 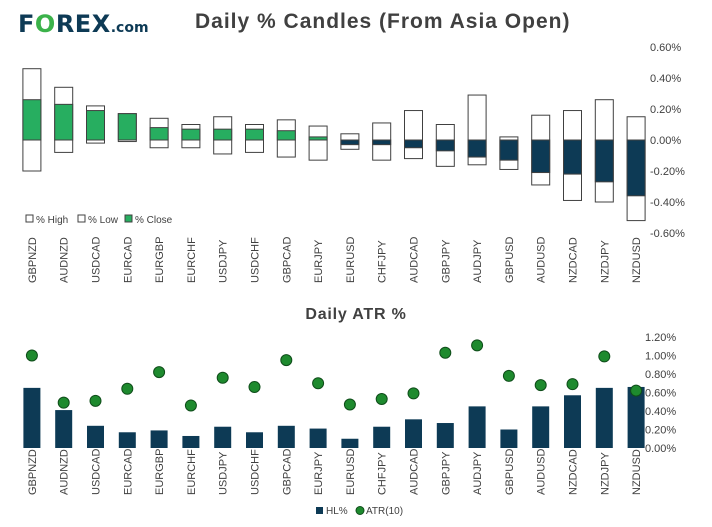 What do you see at coordinates (665, 48) in the screenshot?
I see `candles-y-tick-label: 0.60%` at bounding box center [665, 48].